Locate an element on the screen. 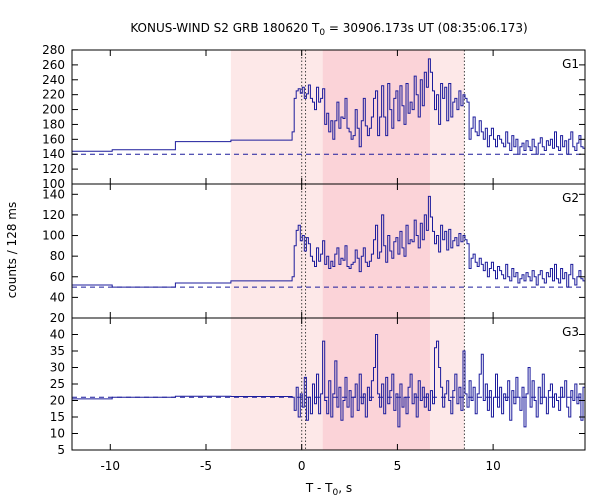  panel-label-g3: G3 is located at coordinates (570, 332).